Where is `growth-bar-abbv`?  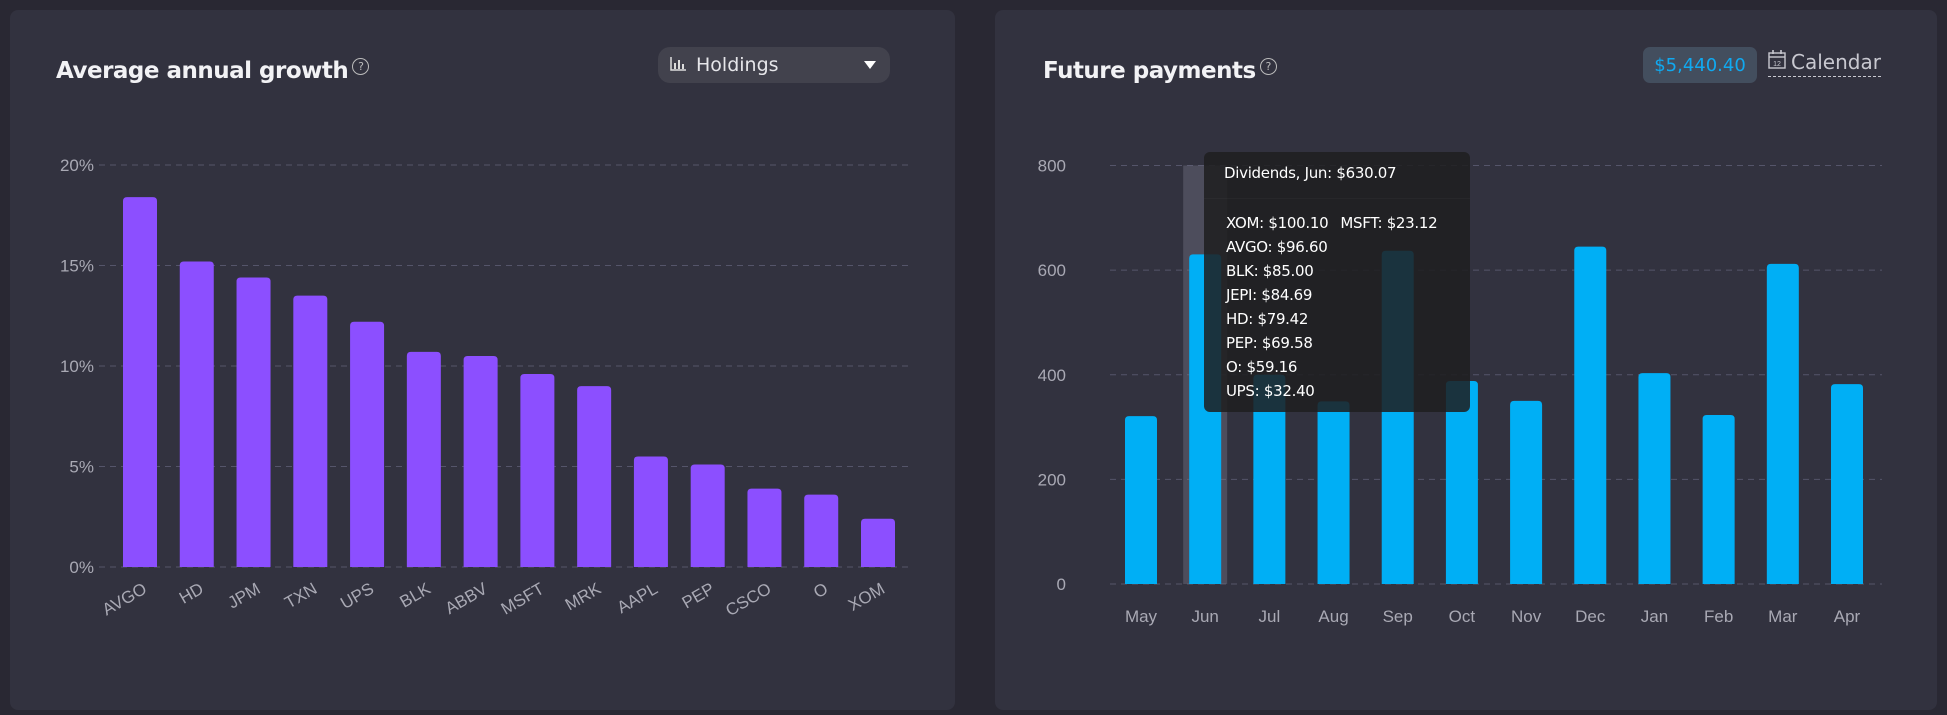
growth-bar-abbv is located at coordinates (480, 461).